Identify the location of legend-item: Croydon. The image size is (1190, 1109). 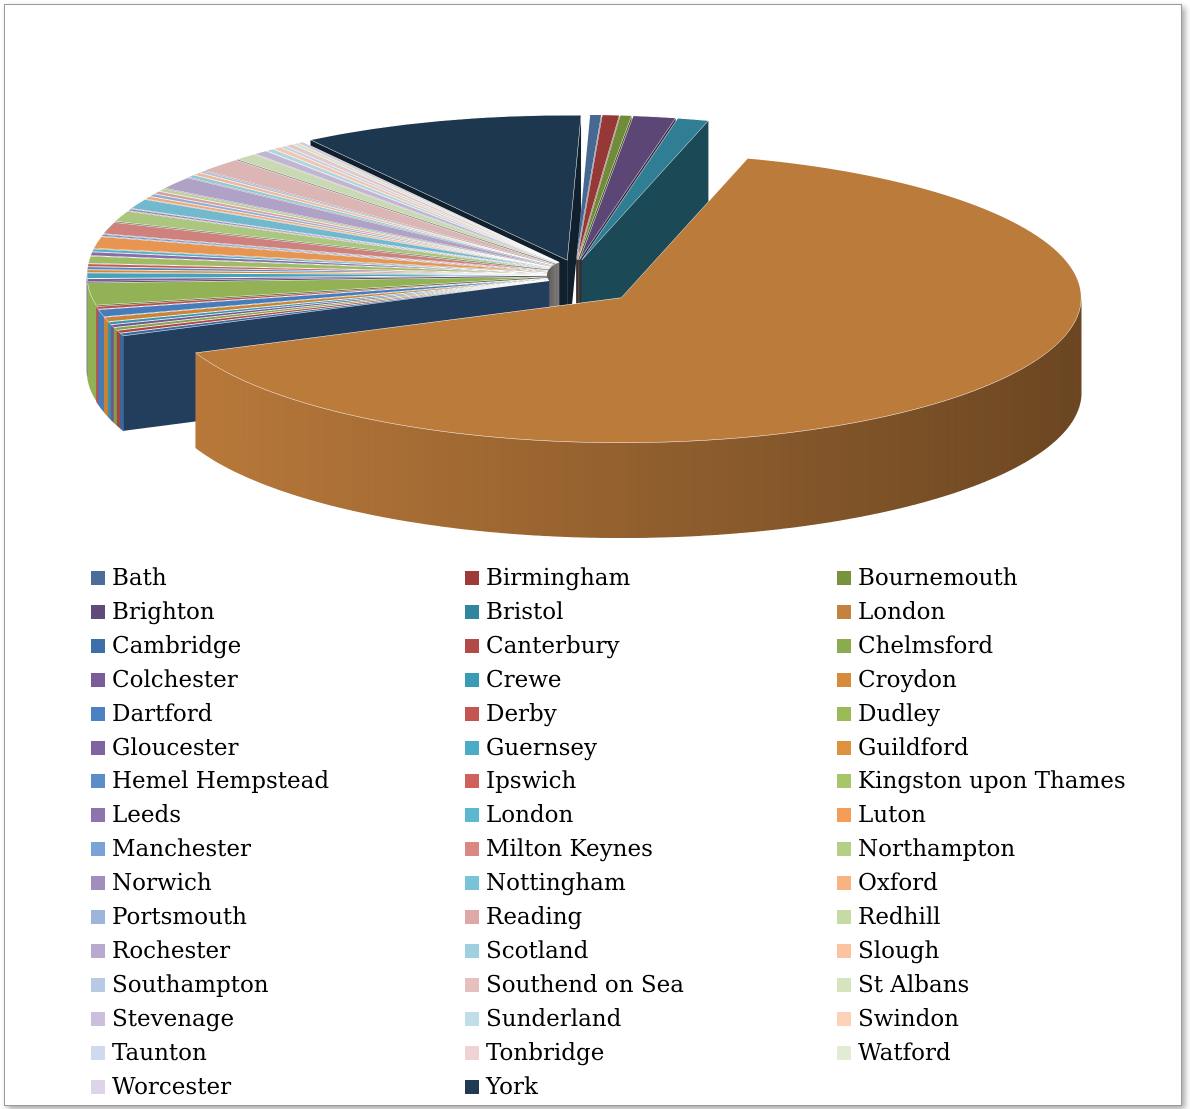
(897, 680).